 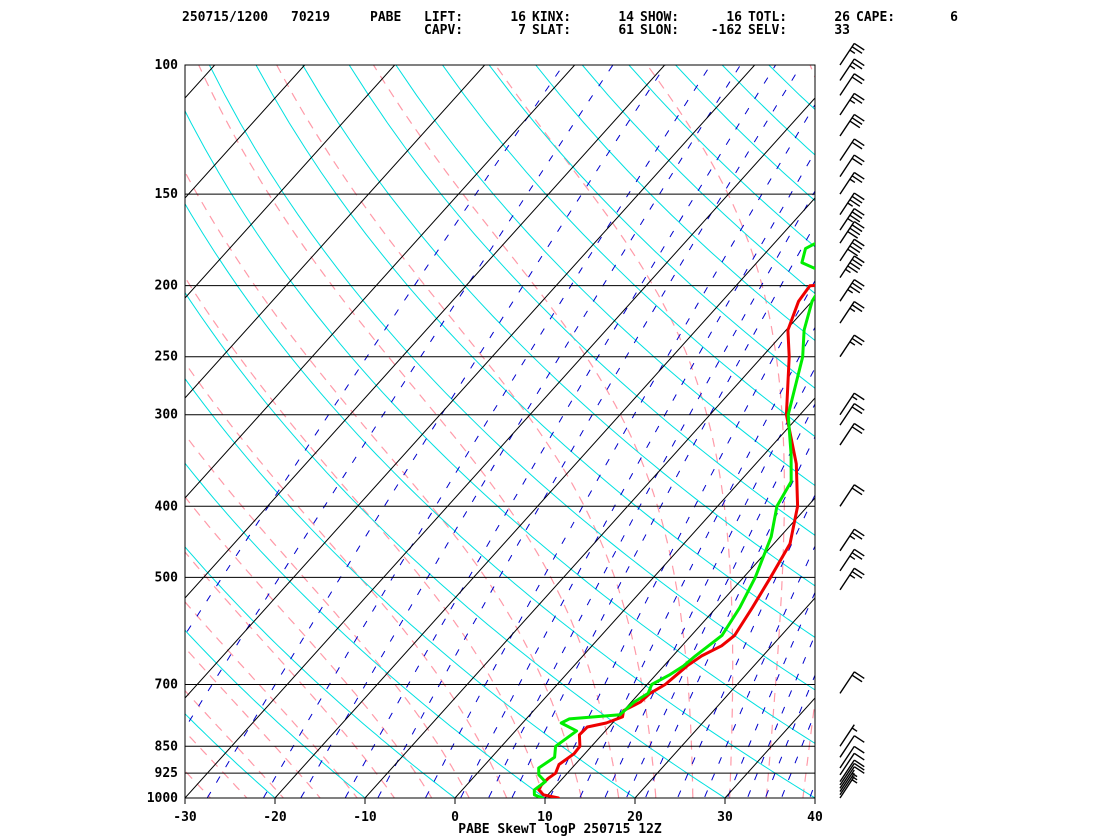 What do you see at coordinates (660, 30) in the screenshot?
I see `header-slon-label: SLON:` at bounding box center [660, 30].